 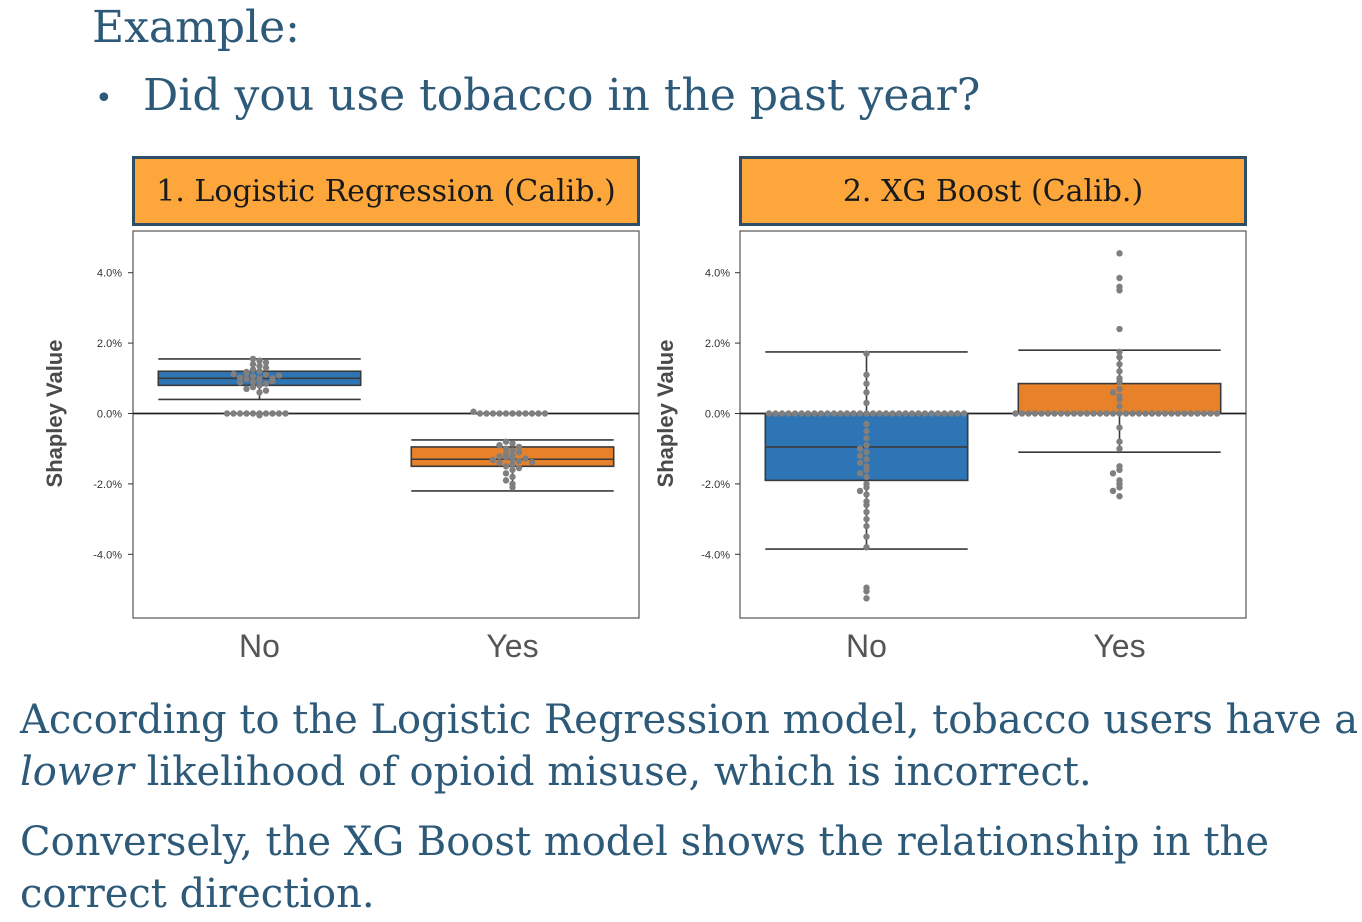 I want to click on caption1-emphasis: lower, so click(x=77, y=772).